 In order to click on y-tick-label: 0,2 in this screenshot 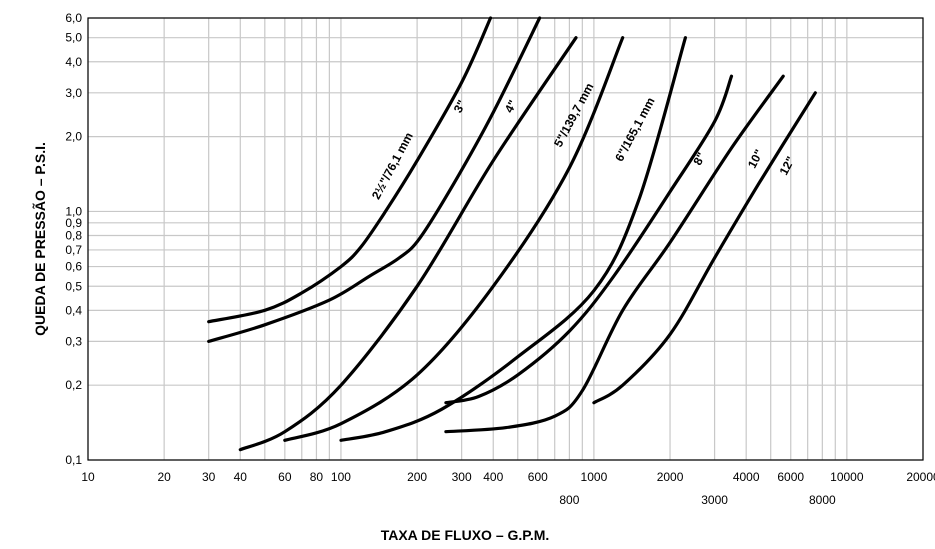, I will do `click(73, 385)`.